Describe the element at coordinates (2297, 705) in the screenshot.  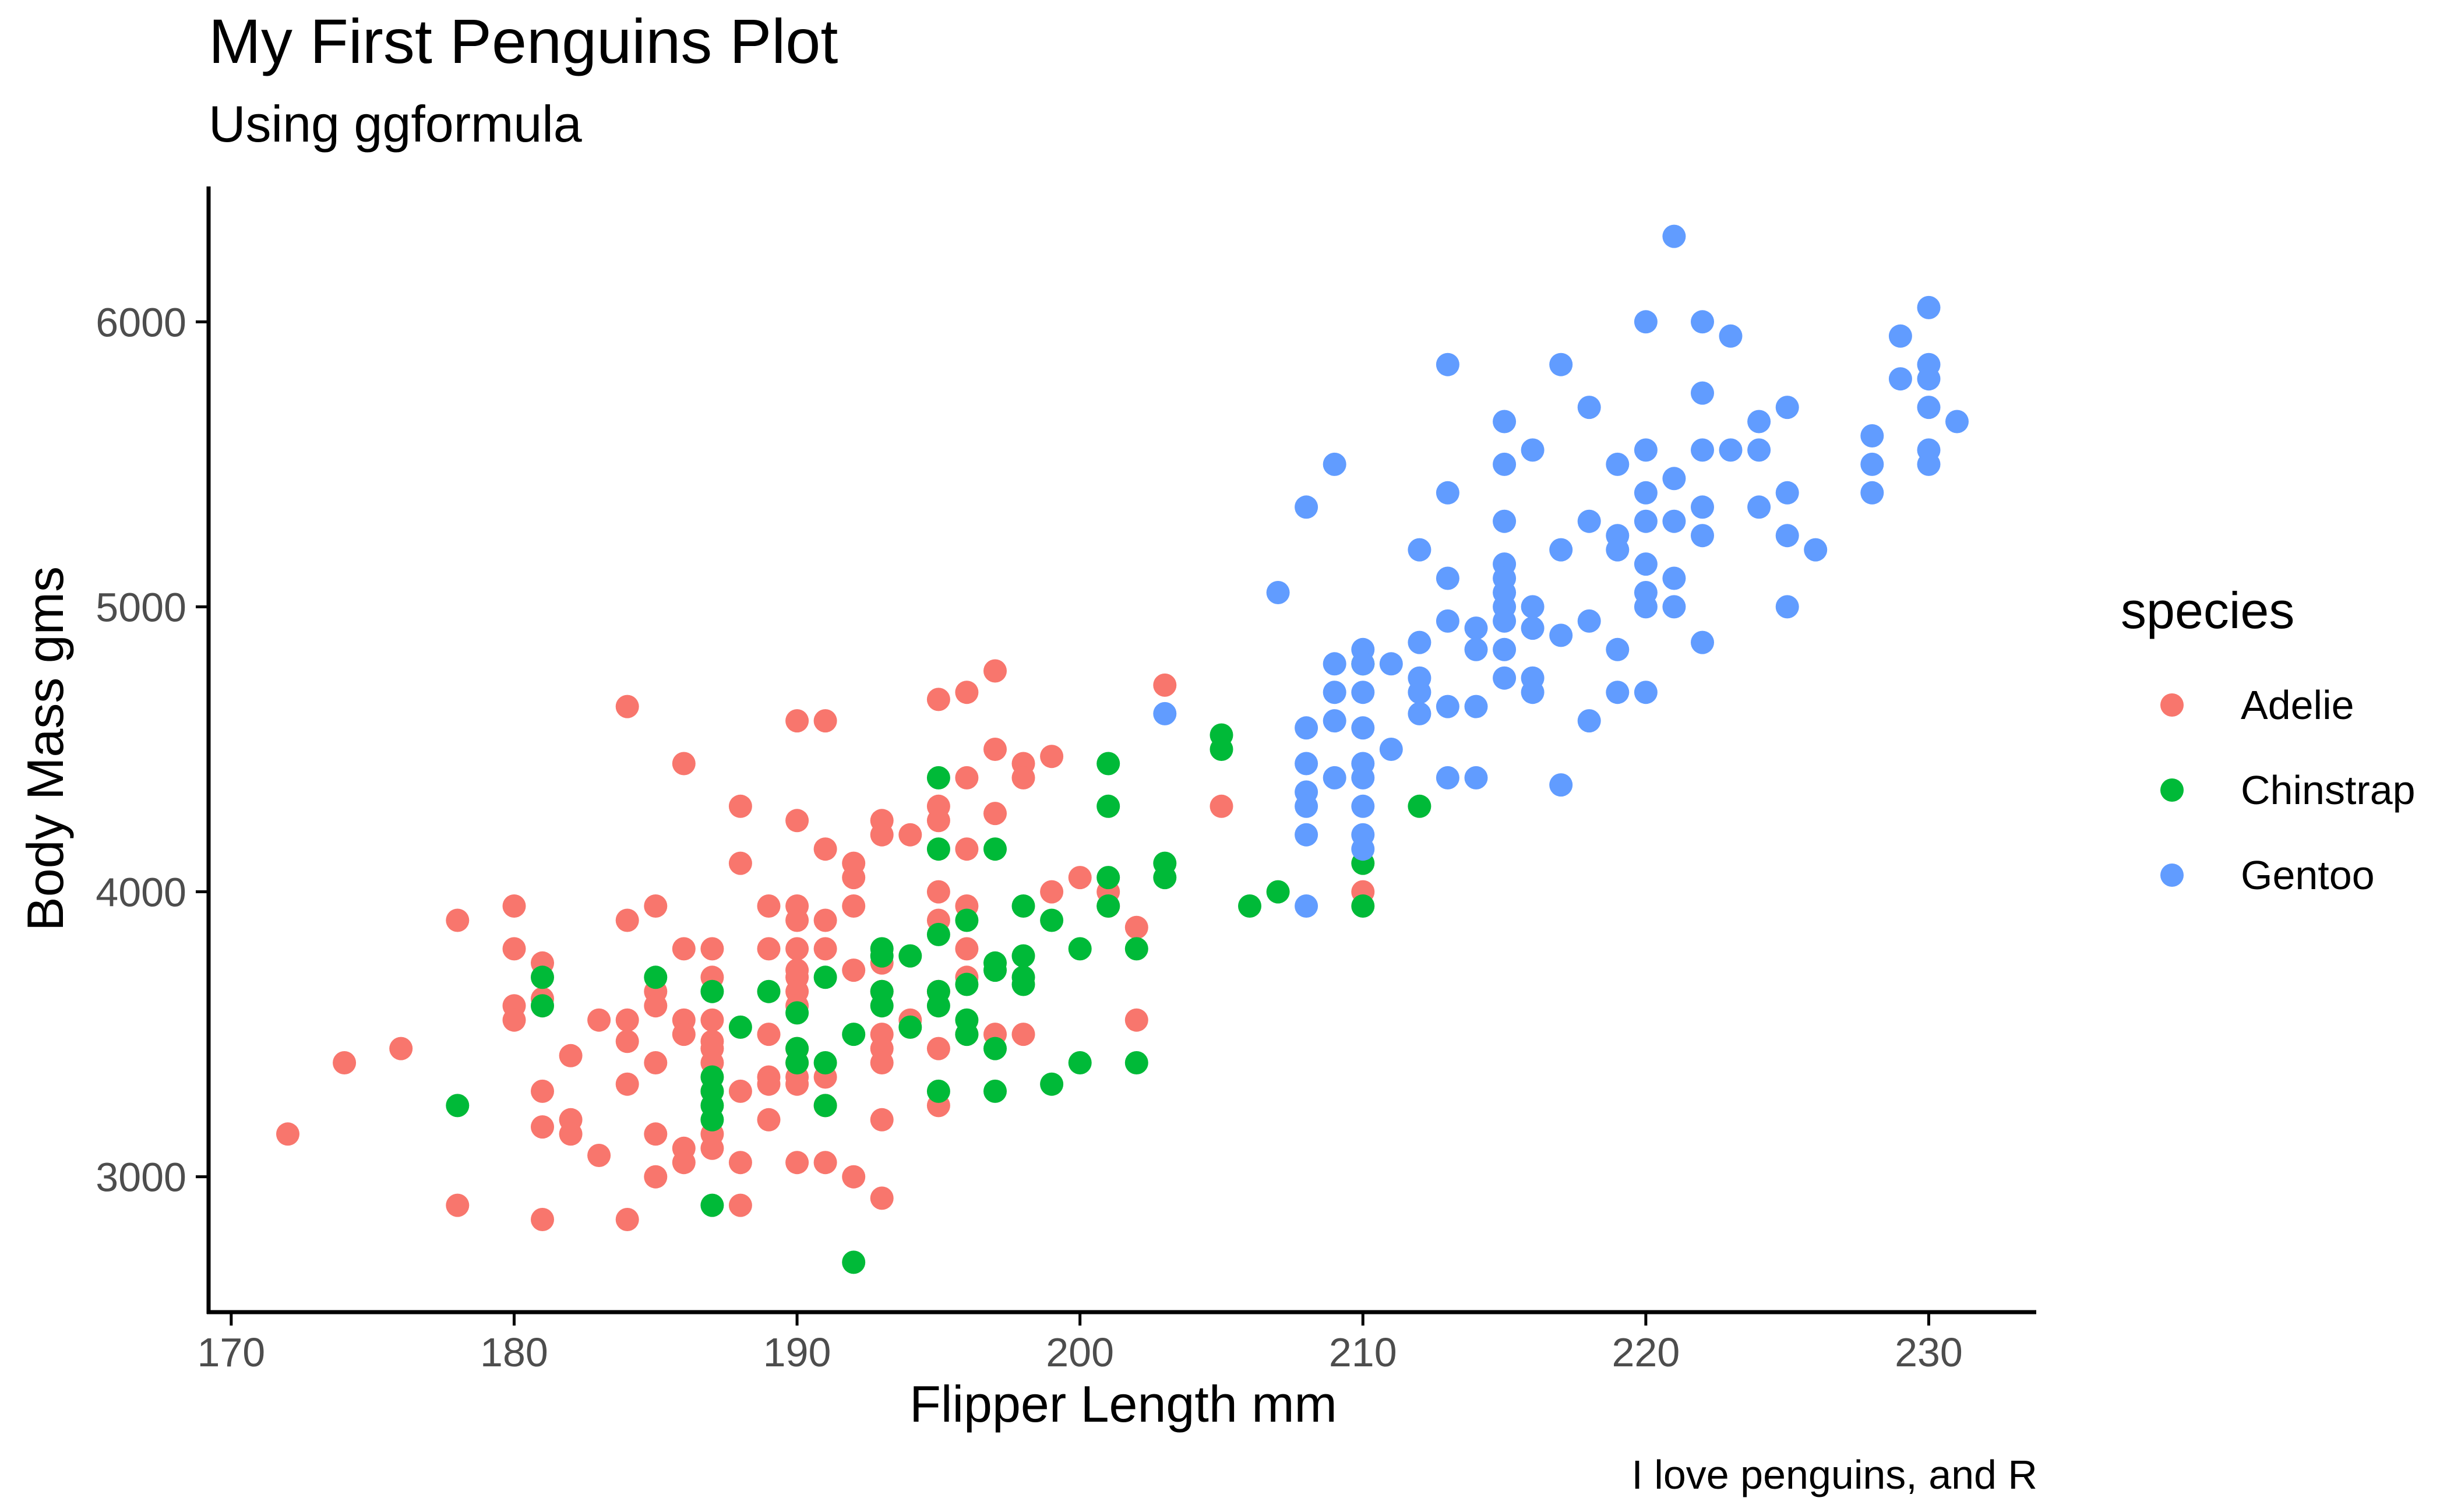
I see `legend-label: Adelie` at that location.